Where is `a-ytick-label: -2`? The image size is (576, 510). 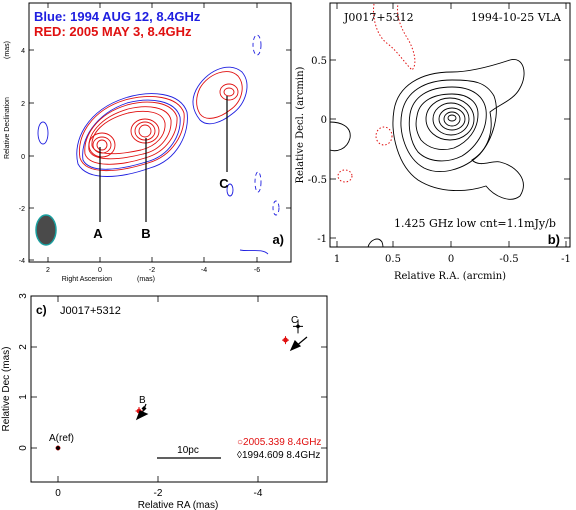 a-ytick-label: -2 is located at coordinates (22, 209).